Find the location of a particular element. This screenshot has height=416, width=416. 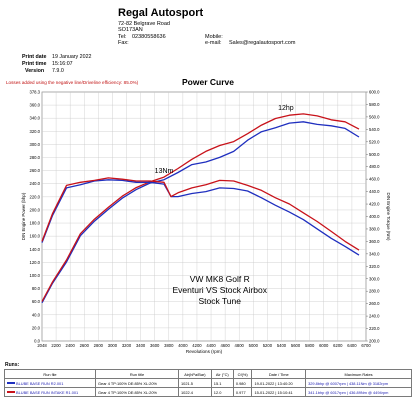

y-right-tick-label: 400.0 is located at coordinates (374, 216).